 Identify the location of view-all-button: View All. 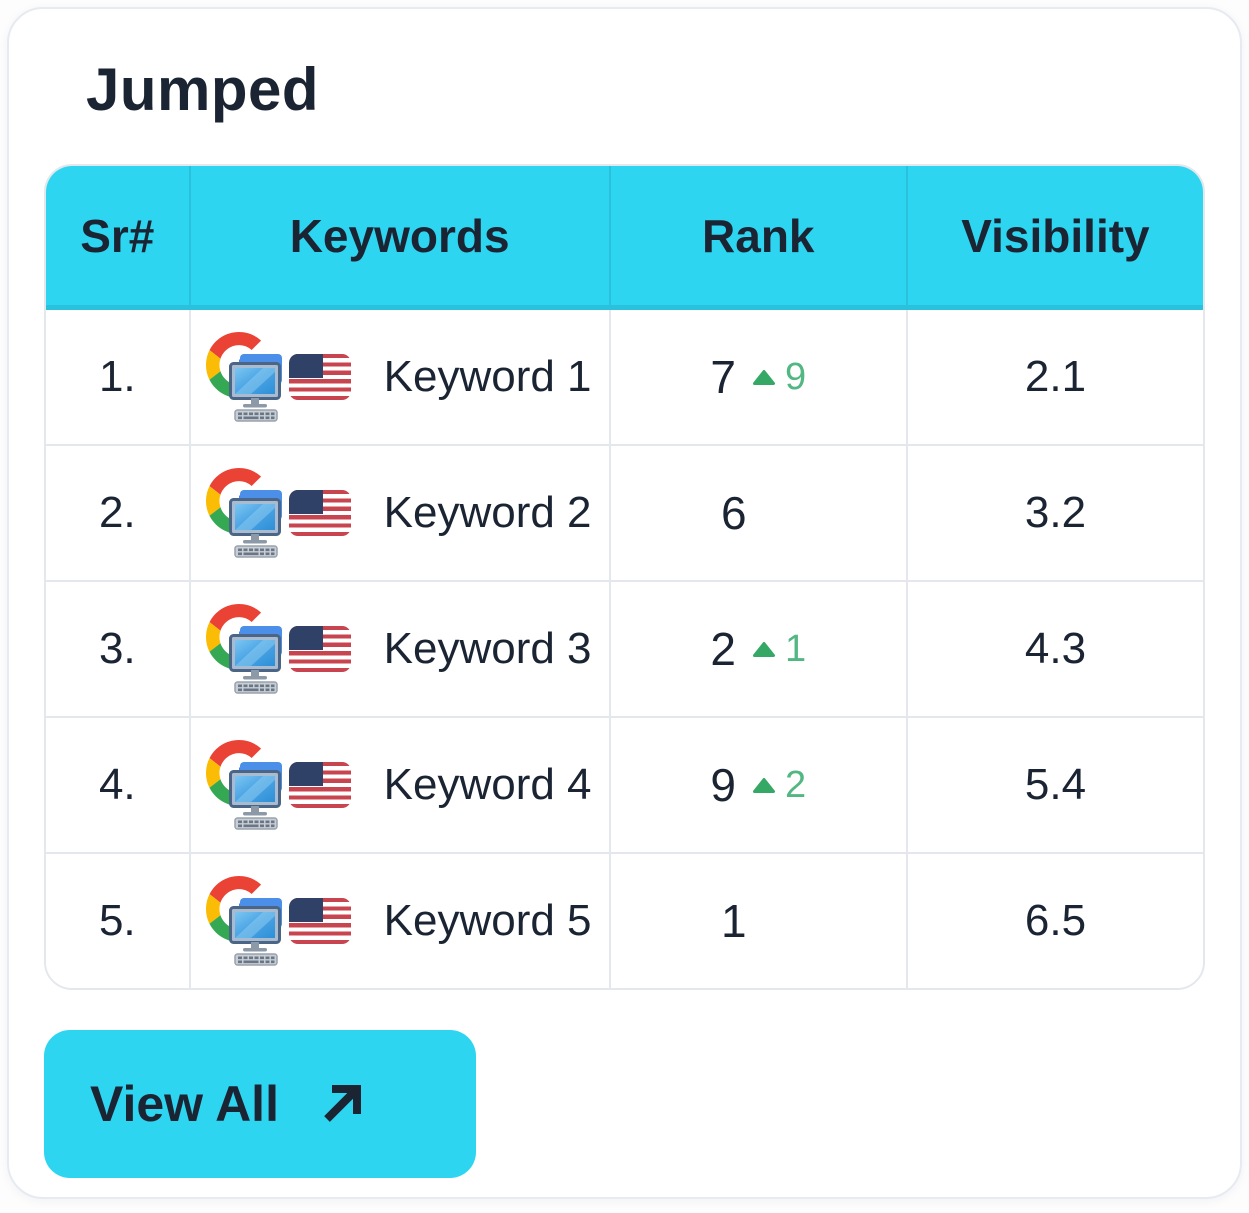
(260, 1104).